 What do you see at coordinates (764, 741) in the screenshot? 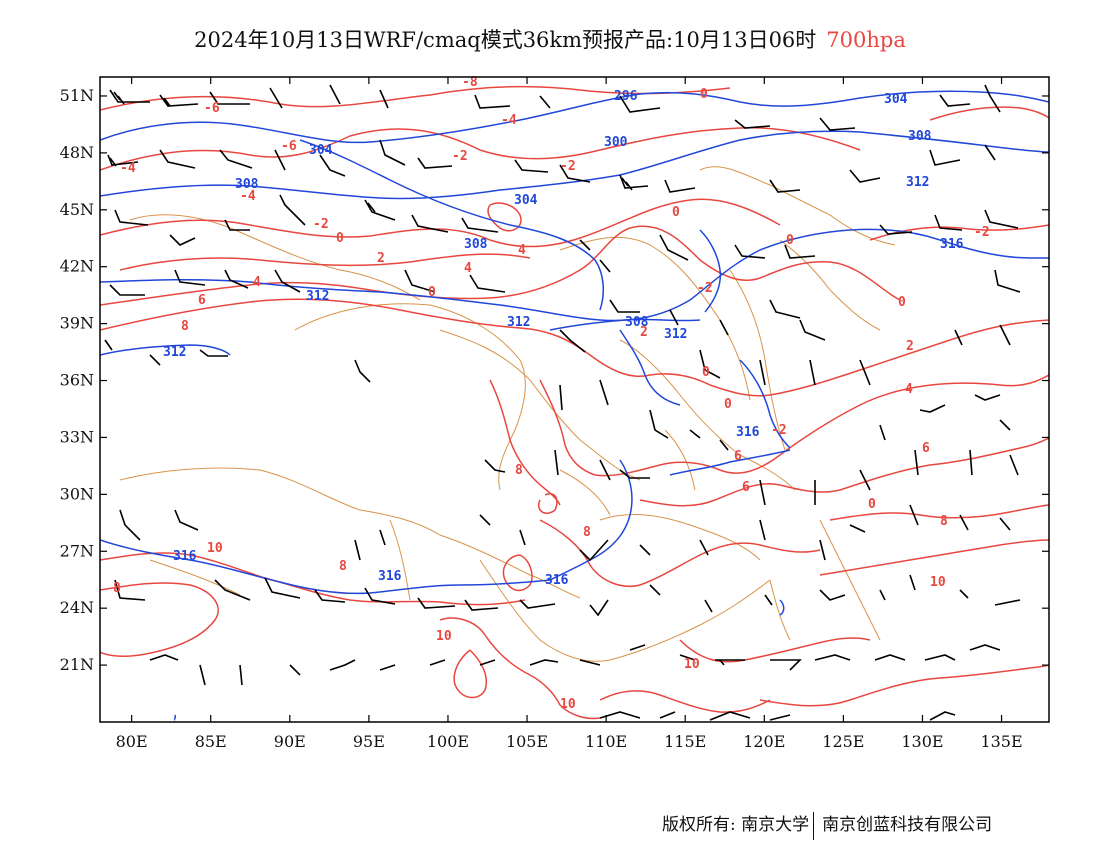
I see `lon-tick-label: 120E` at bounding box center [764, 741].